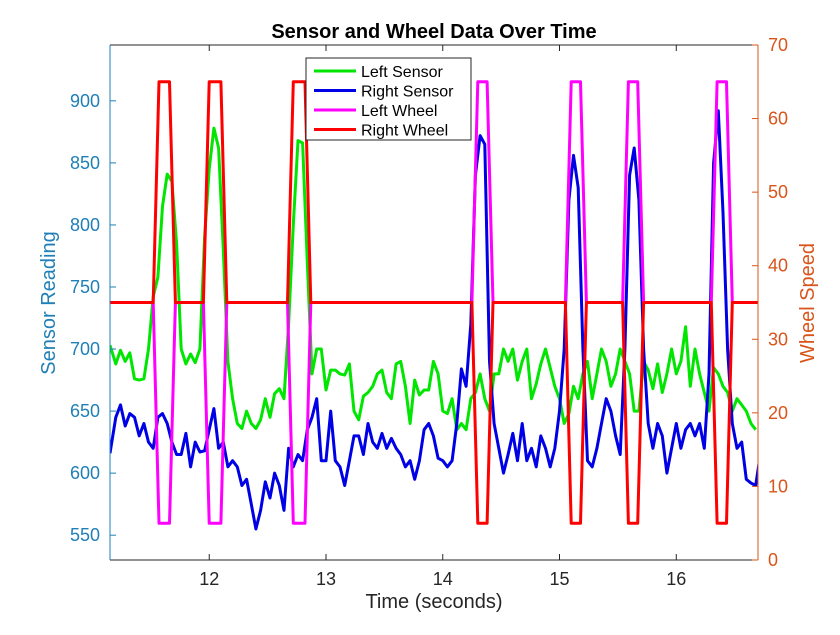 The width and height of the screenshot is (840, 635). Describe the element at coordinates (559, 579) in the screenshot. I see `x-tick-label: 15` at that location.